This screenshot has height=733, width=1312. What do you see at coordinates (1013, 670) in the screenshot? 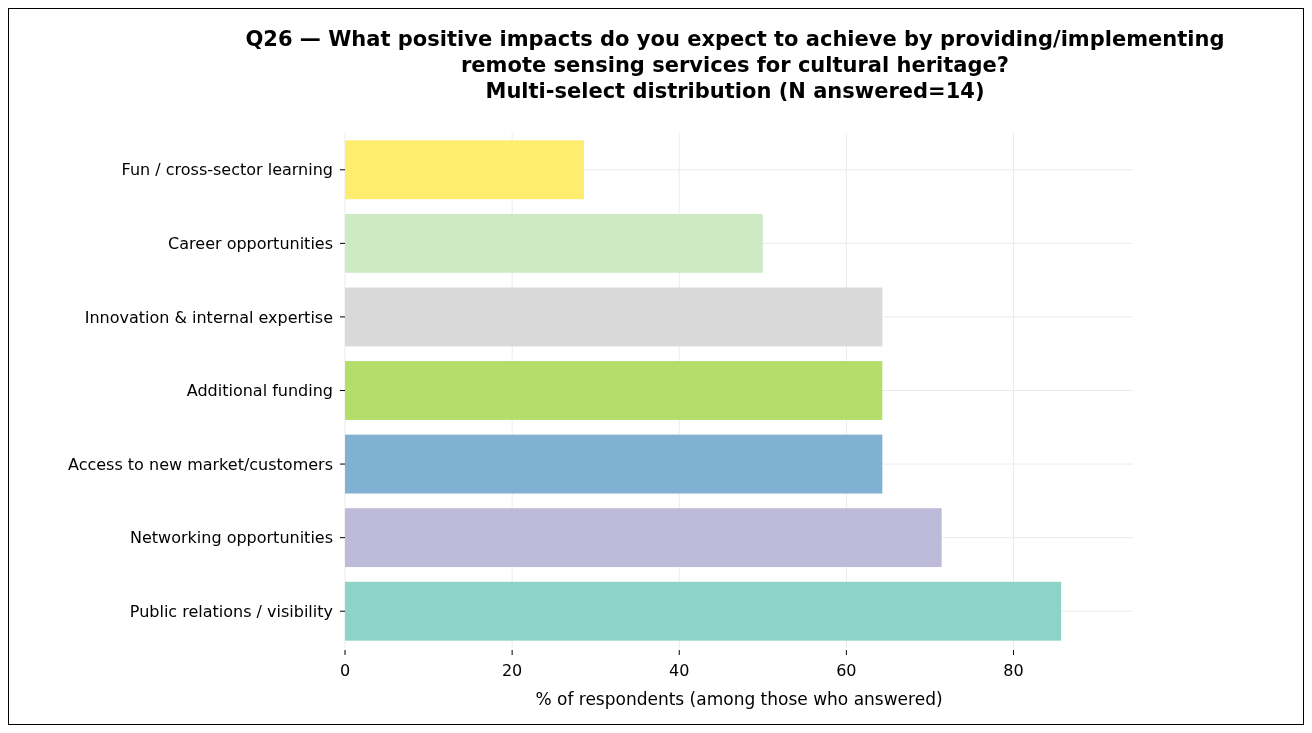
I see `x-tick-label: 80` at bounding box center [1013, 670].